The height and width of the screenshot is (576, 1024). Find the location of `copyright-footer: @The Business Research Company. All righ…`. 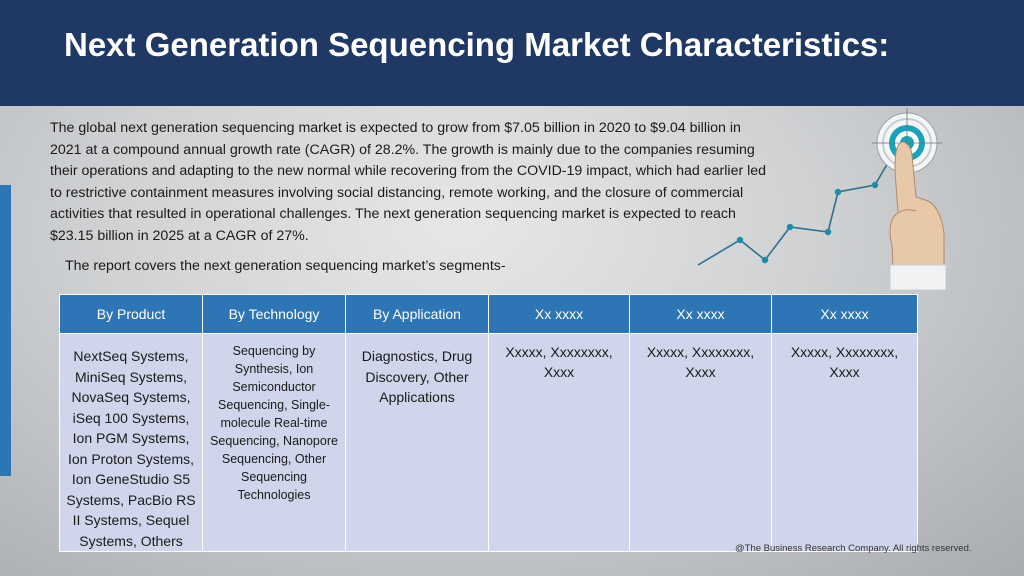

copyright-footer: @The Business Research Company. All righ… is located at coordinates (853, 548).